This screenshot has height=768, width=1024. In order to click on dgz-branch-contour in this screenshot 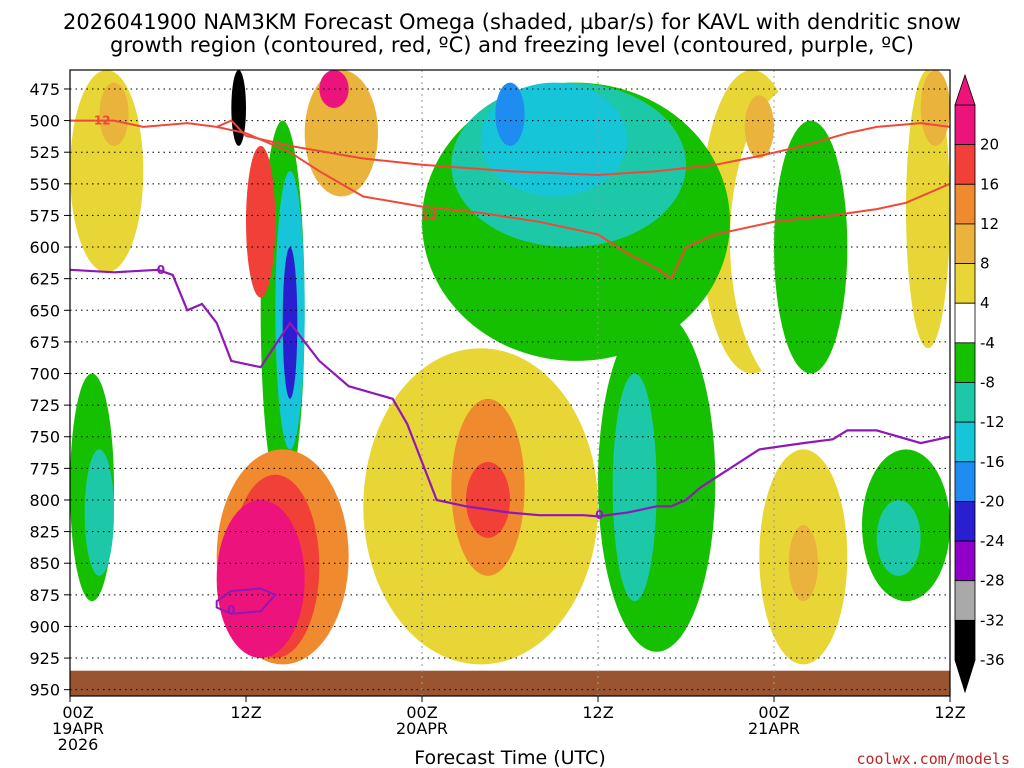, I will do `click(231, 130)`.